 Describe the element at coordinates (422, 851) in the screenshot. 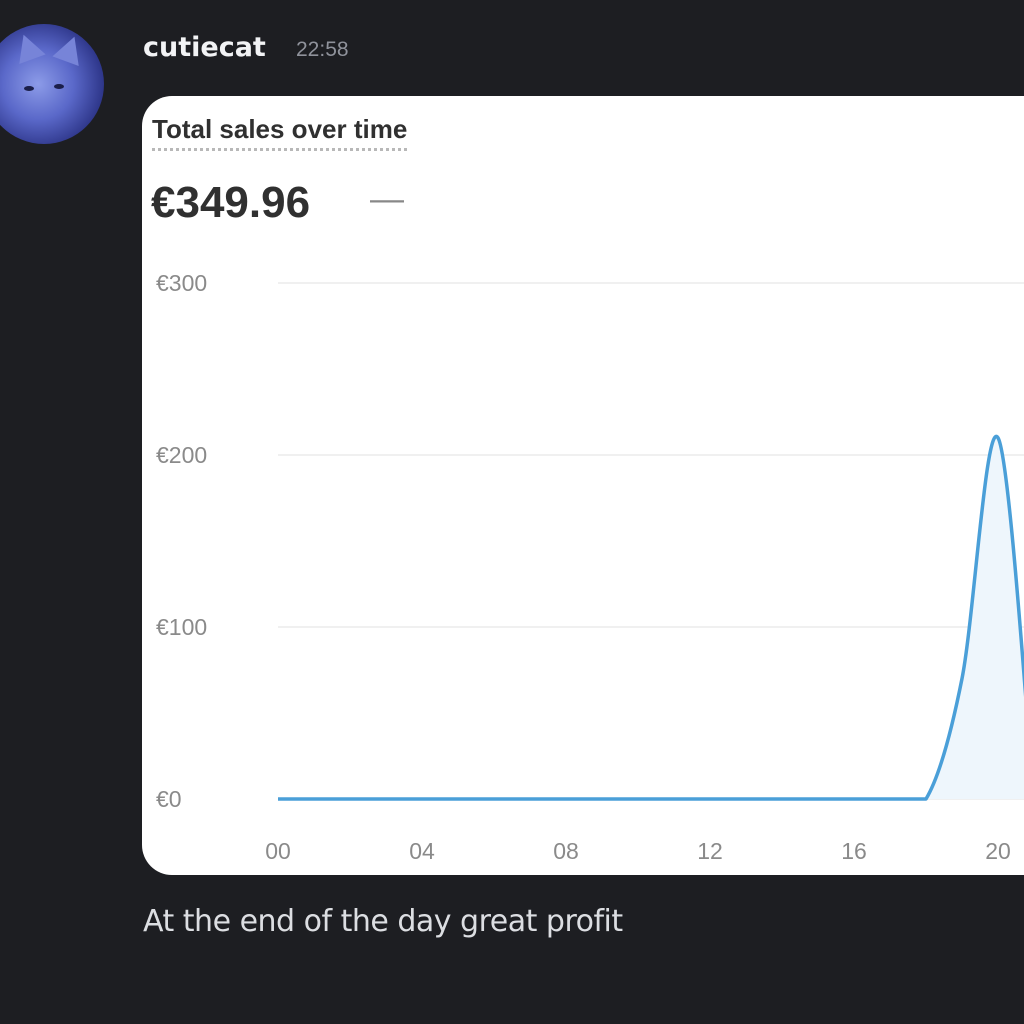

I see `x-tick-label: 04` at that location.